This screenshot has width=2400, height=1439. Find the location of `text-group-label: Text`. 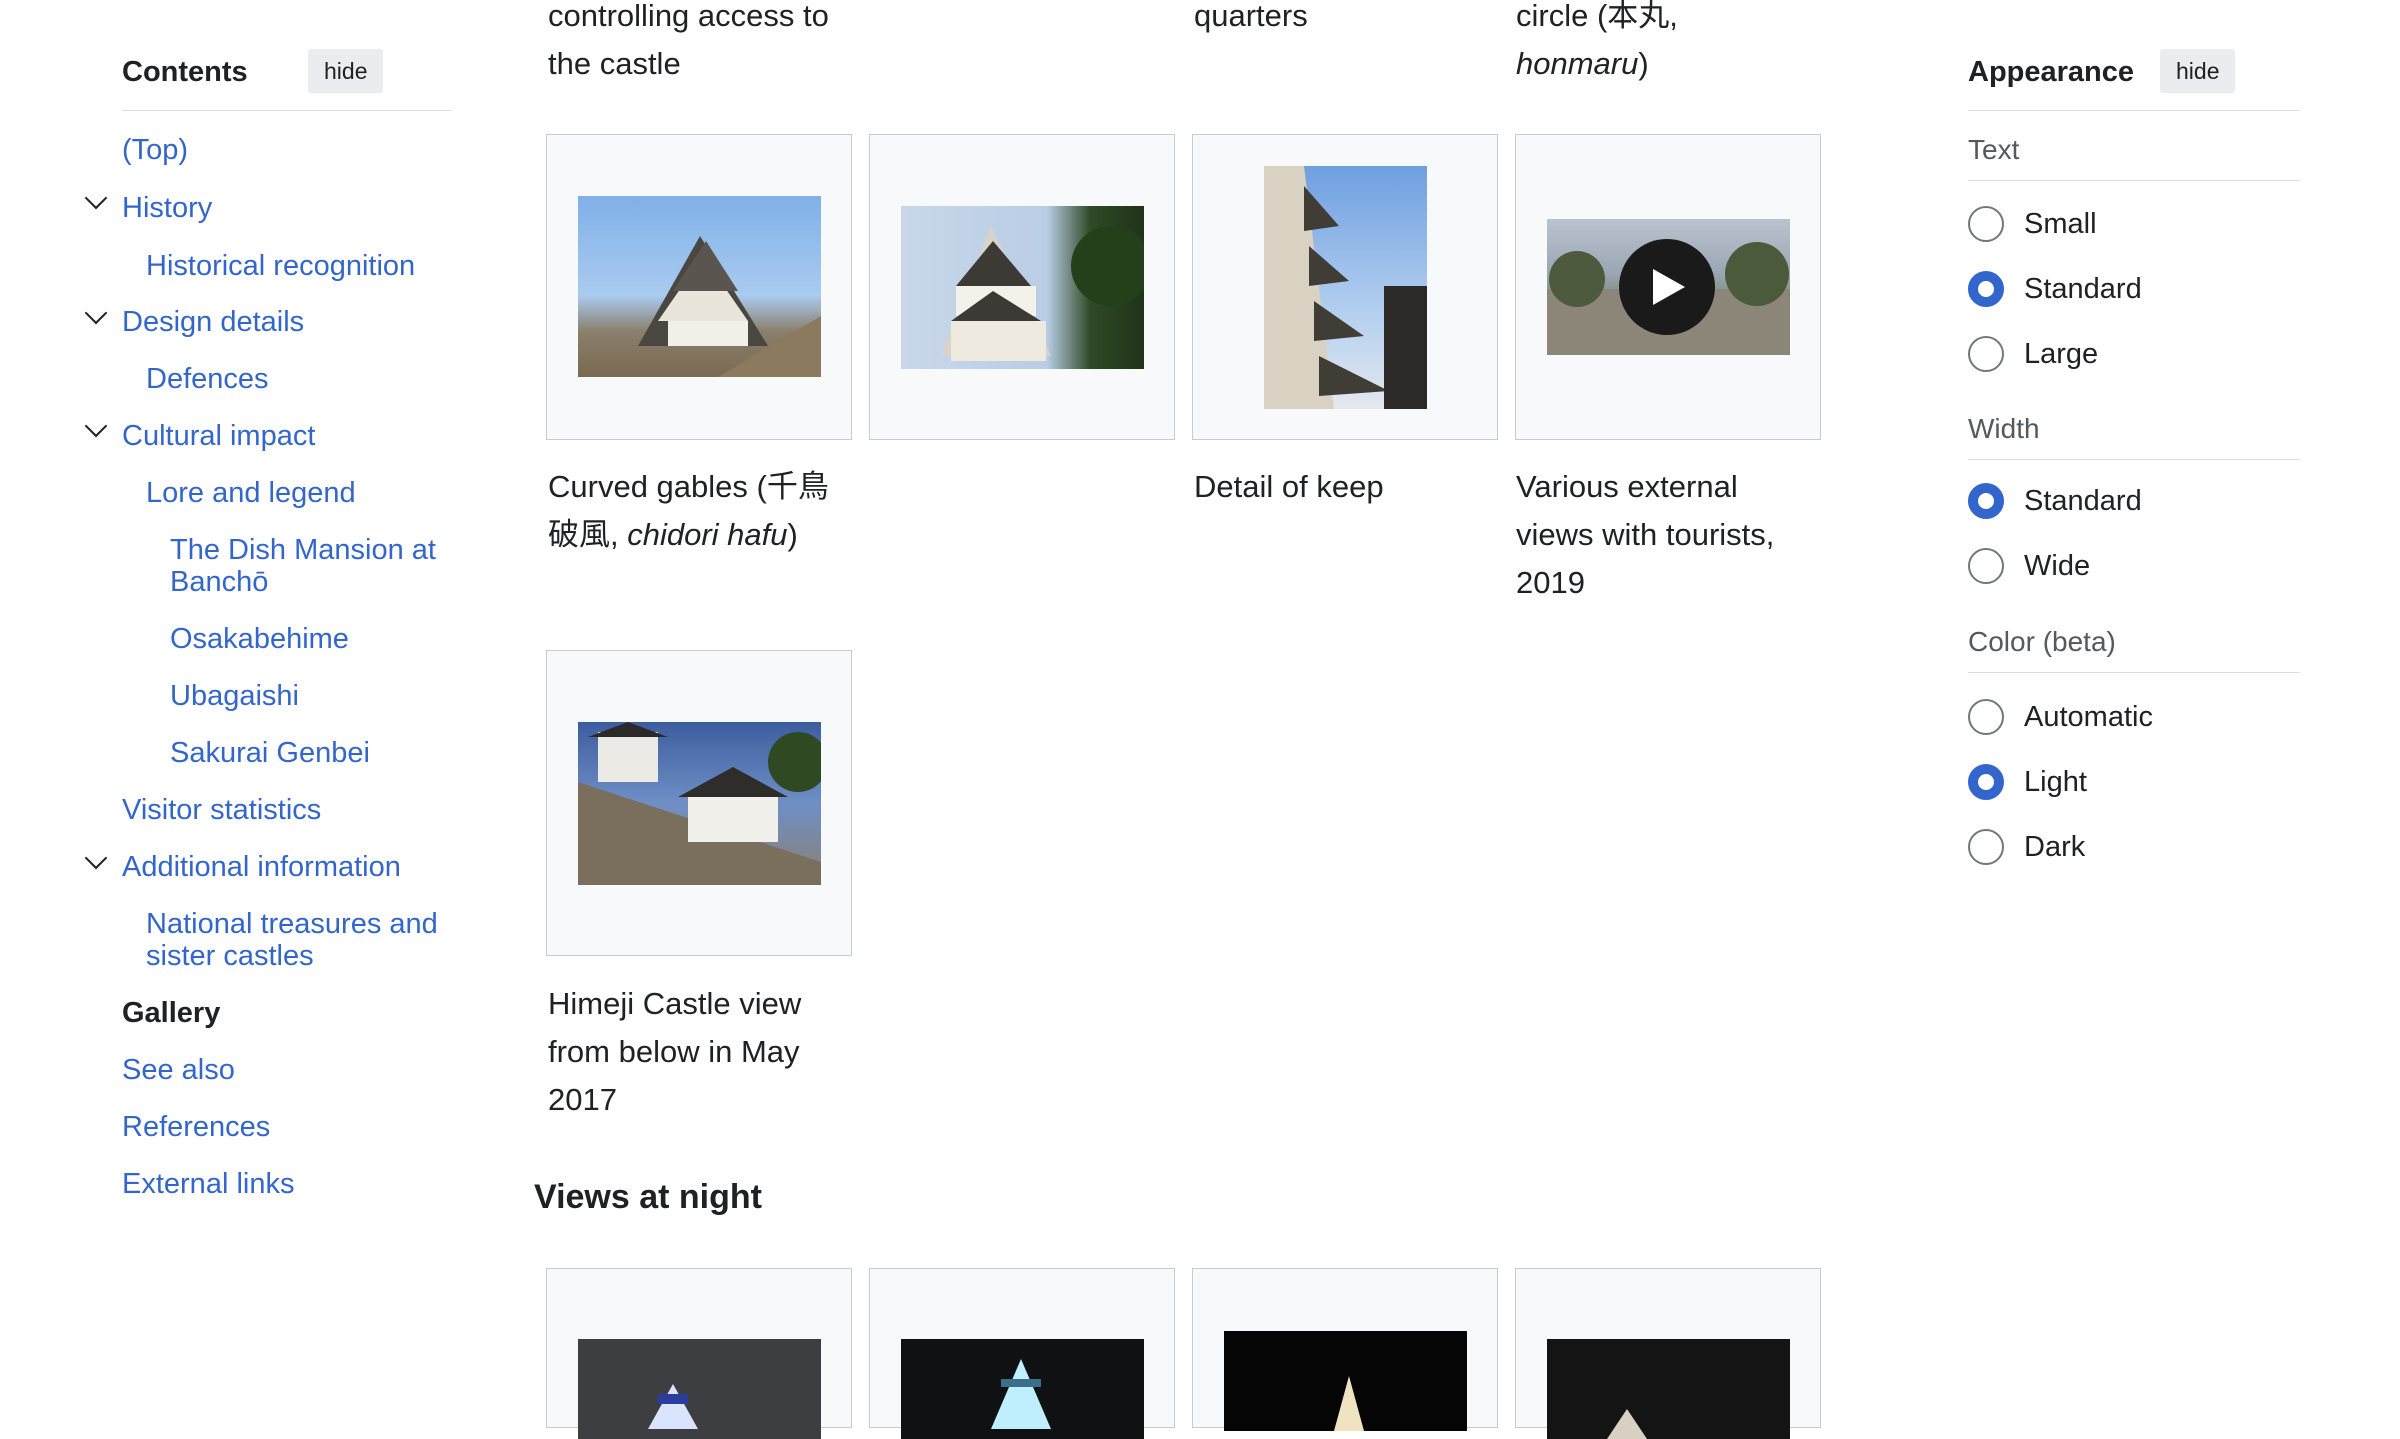

text-group-label: Text is located at coordinates (2134, 157).